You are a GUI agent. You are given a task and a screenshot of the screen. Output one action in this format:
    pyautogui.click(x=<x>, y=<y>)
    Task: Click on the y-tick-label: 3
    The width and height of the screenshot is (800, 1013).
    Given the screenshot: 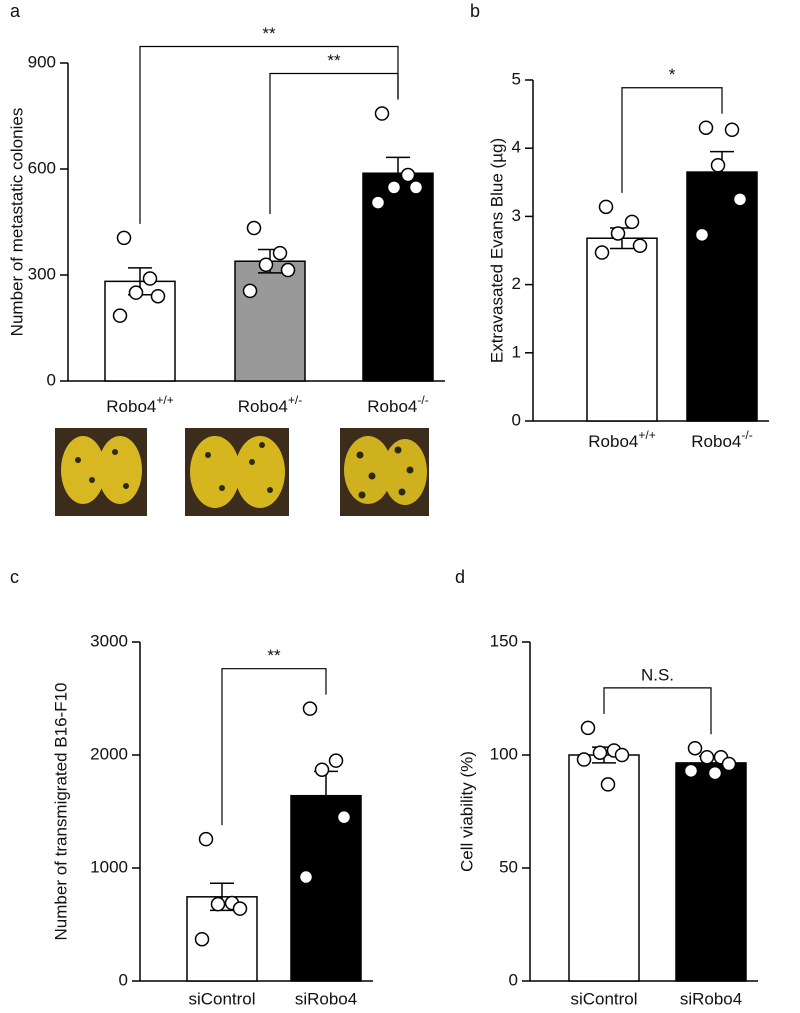 What is the action you would take?
    pyautogui.click(x=516, y=215)
    